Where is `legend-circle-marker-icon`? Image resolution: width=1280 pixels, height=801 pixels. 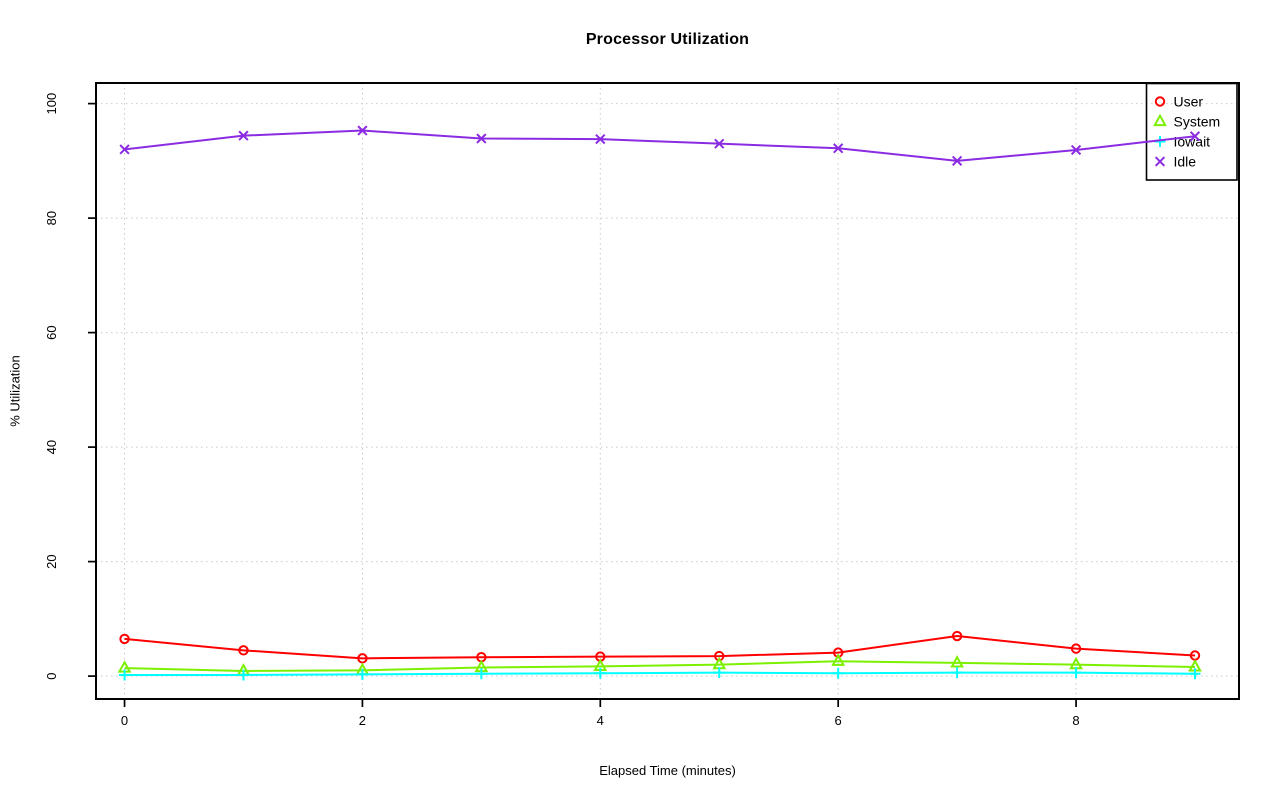 legend-circle-marker-icon is located at coordinates (1160, 101).